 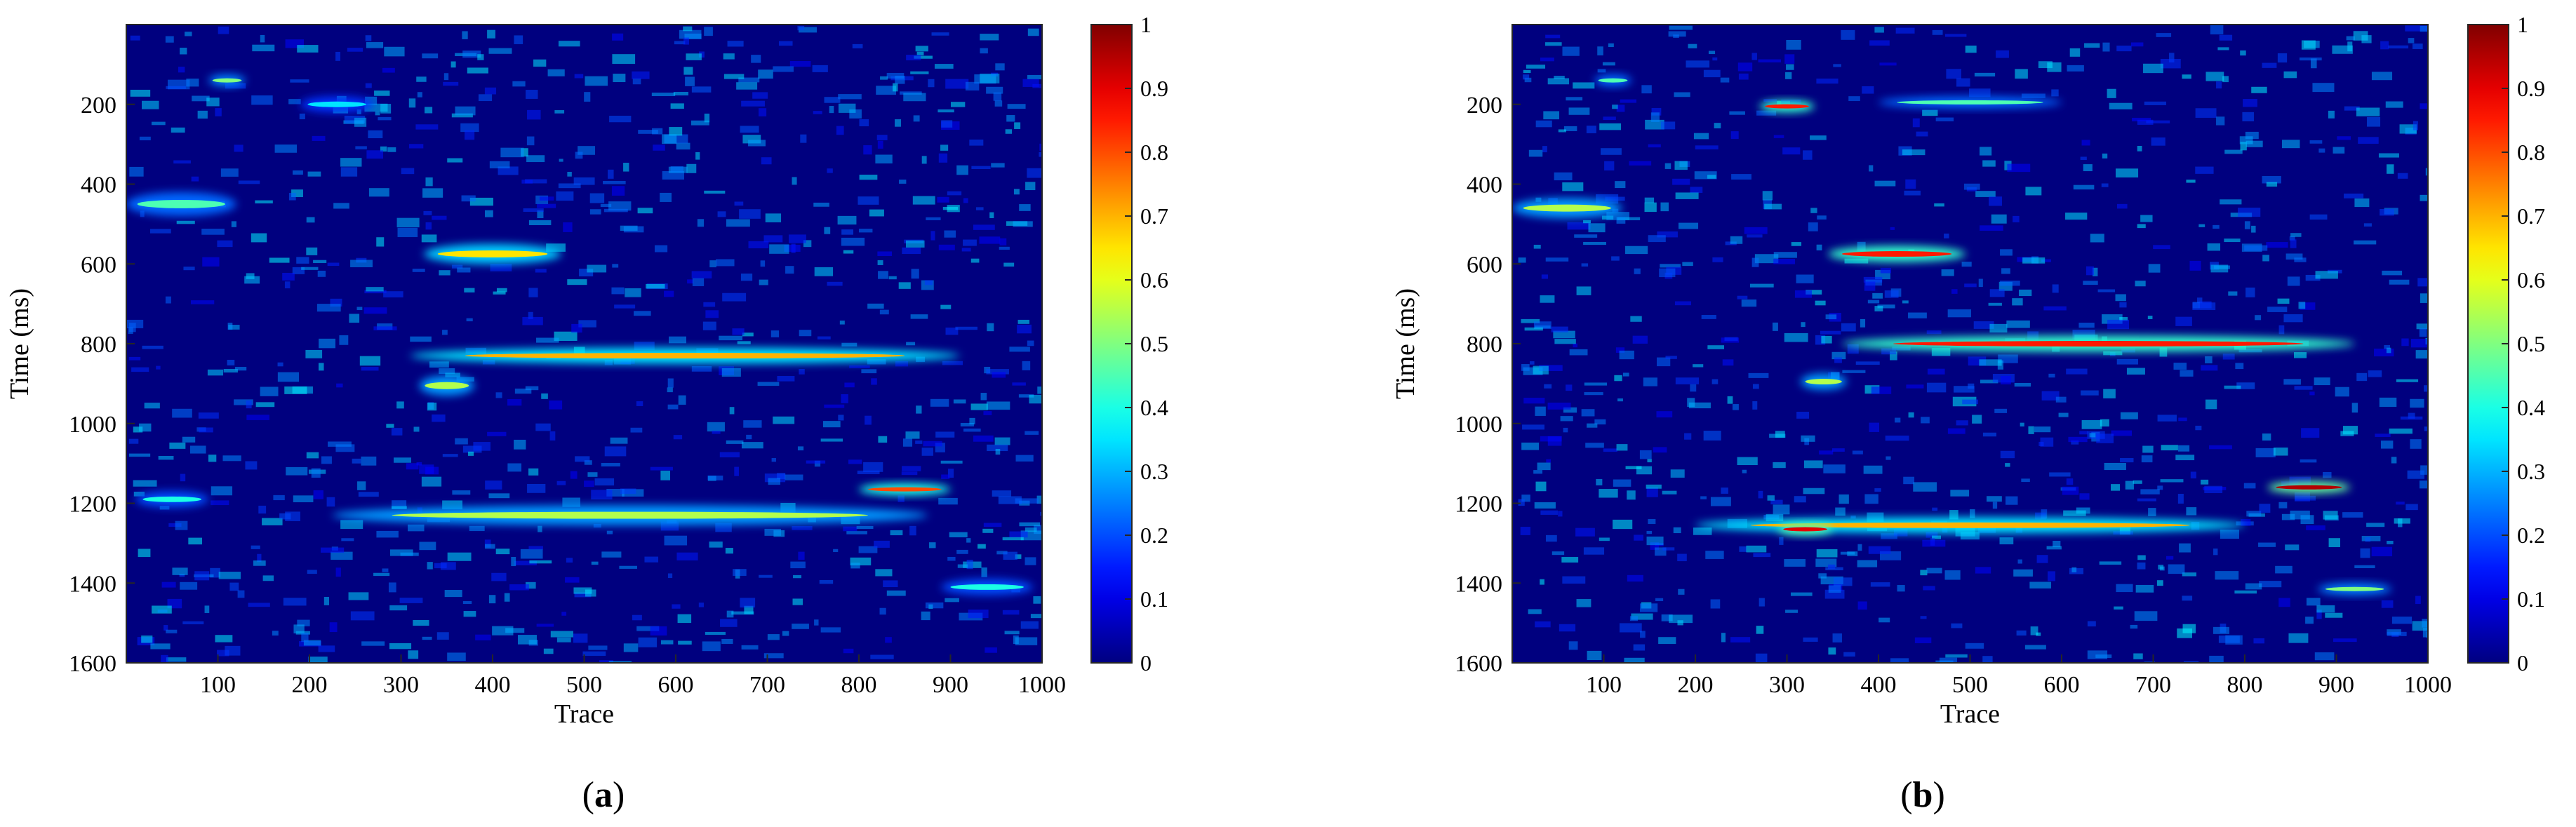 What do you see at coordinates (631, 515) in the screenshot?
I see `feature-core` at bounding box center [631, 515].